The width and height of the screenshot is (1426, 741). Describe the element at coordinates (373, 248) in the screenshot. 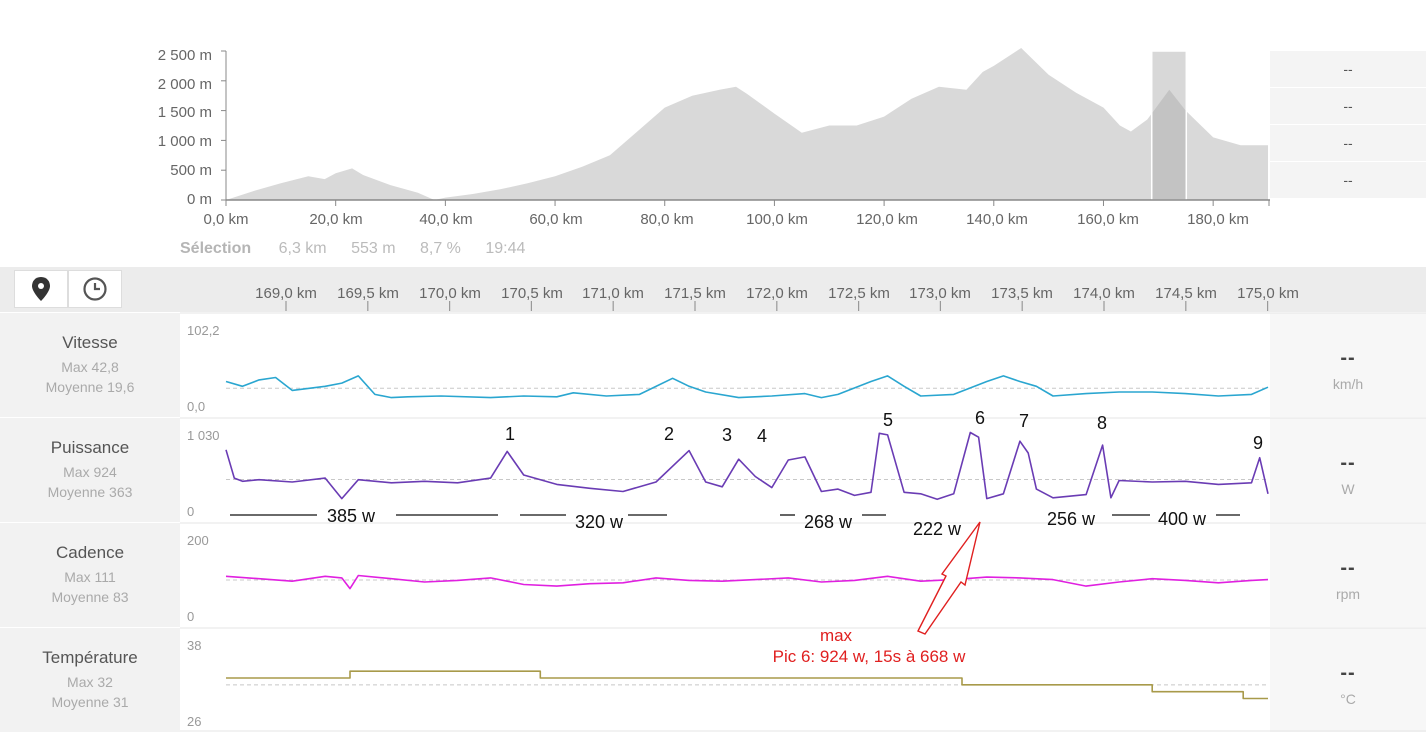

I see `selection-elevation: 553 m` at that location.